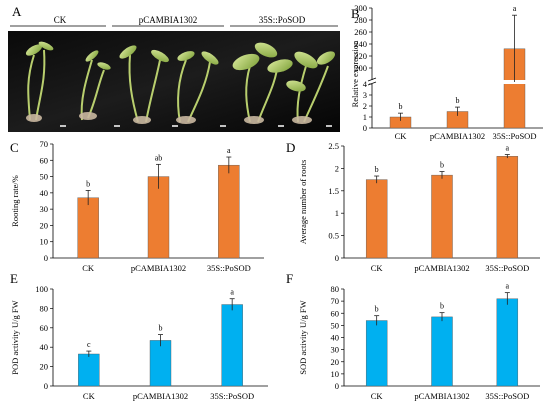 This screenshot has height=410, width=550. I want to click on y-tick-label: 3, so click(365, 95).